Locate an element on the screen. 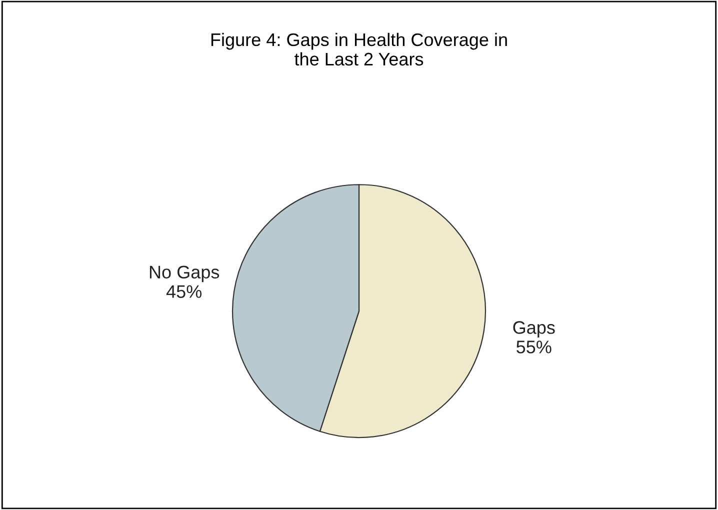  data-label: 45% is located at coordinates (184, 291).